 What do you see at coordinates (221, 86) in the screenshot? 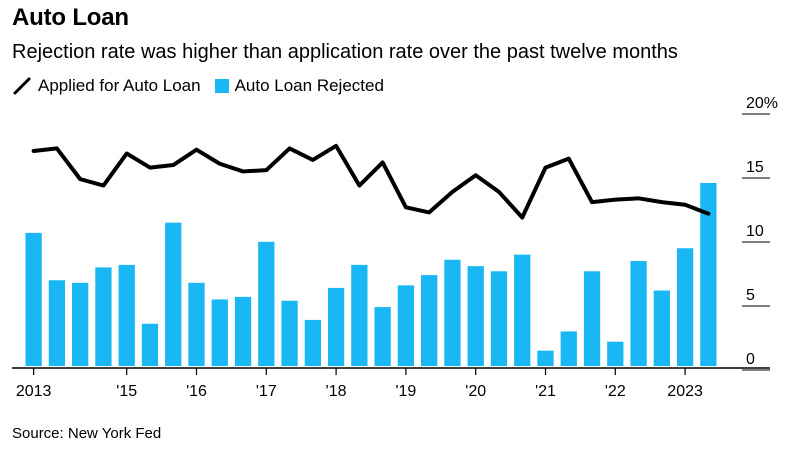
I see `bar-series-swatch` at bounding box center [221, 86].